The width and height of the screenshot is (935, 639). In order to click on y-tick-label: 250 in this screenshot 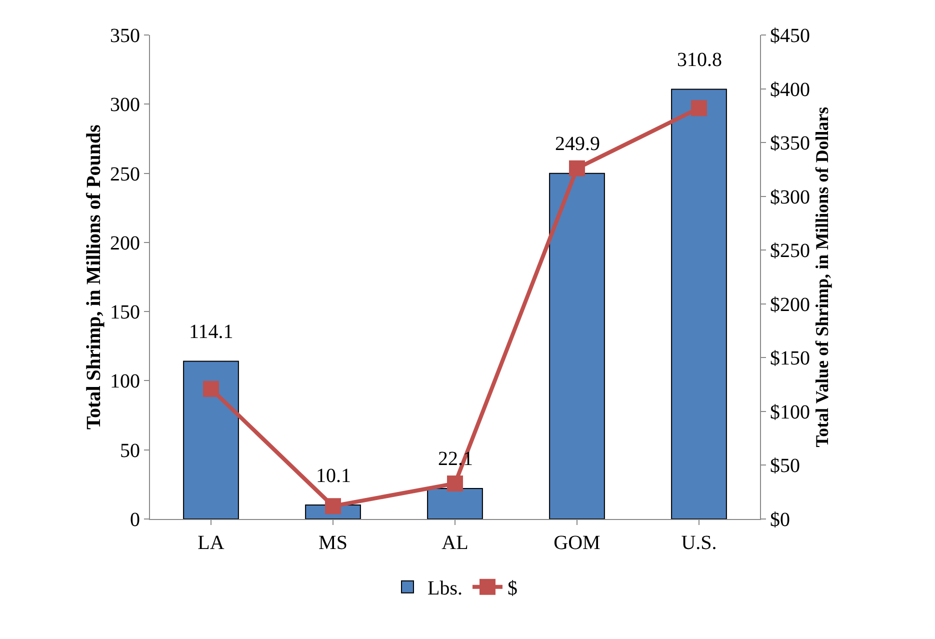, I will do `click(125, 174)`.